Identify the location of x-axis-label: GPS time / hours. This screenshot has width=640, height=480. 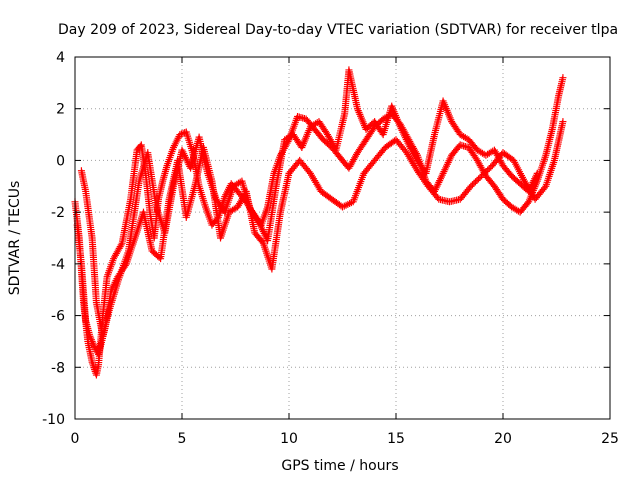
(339, 466).